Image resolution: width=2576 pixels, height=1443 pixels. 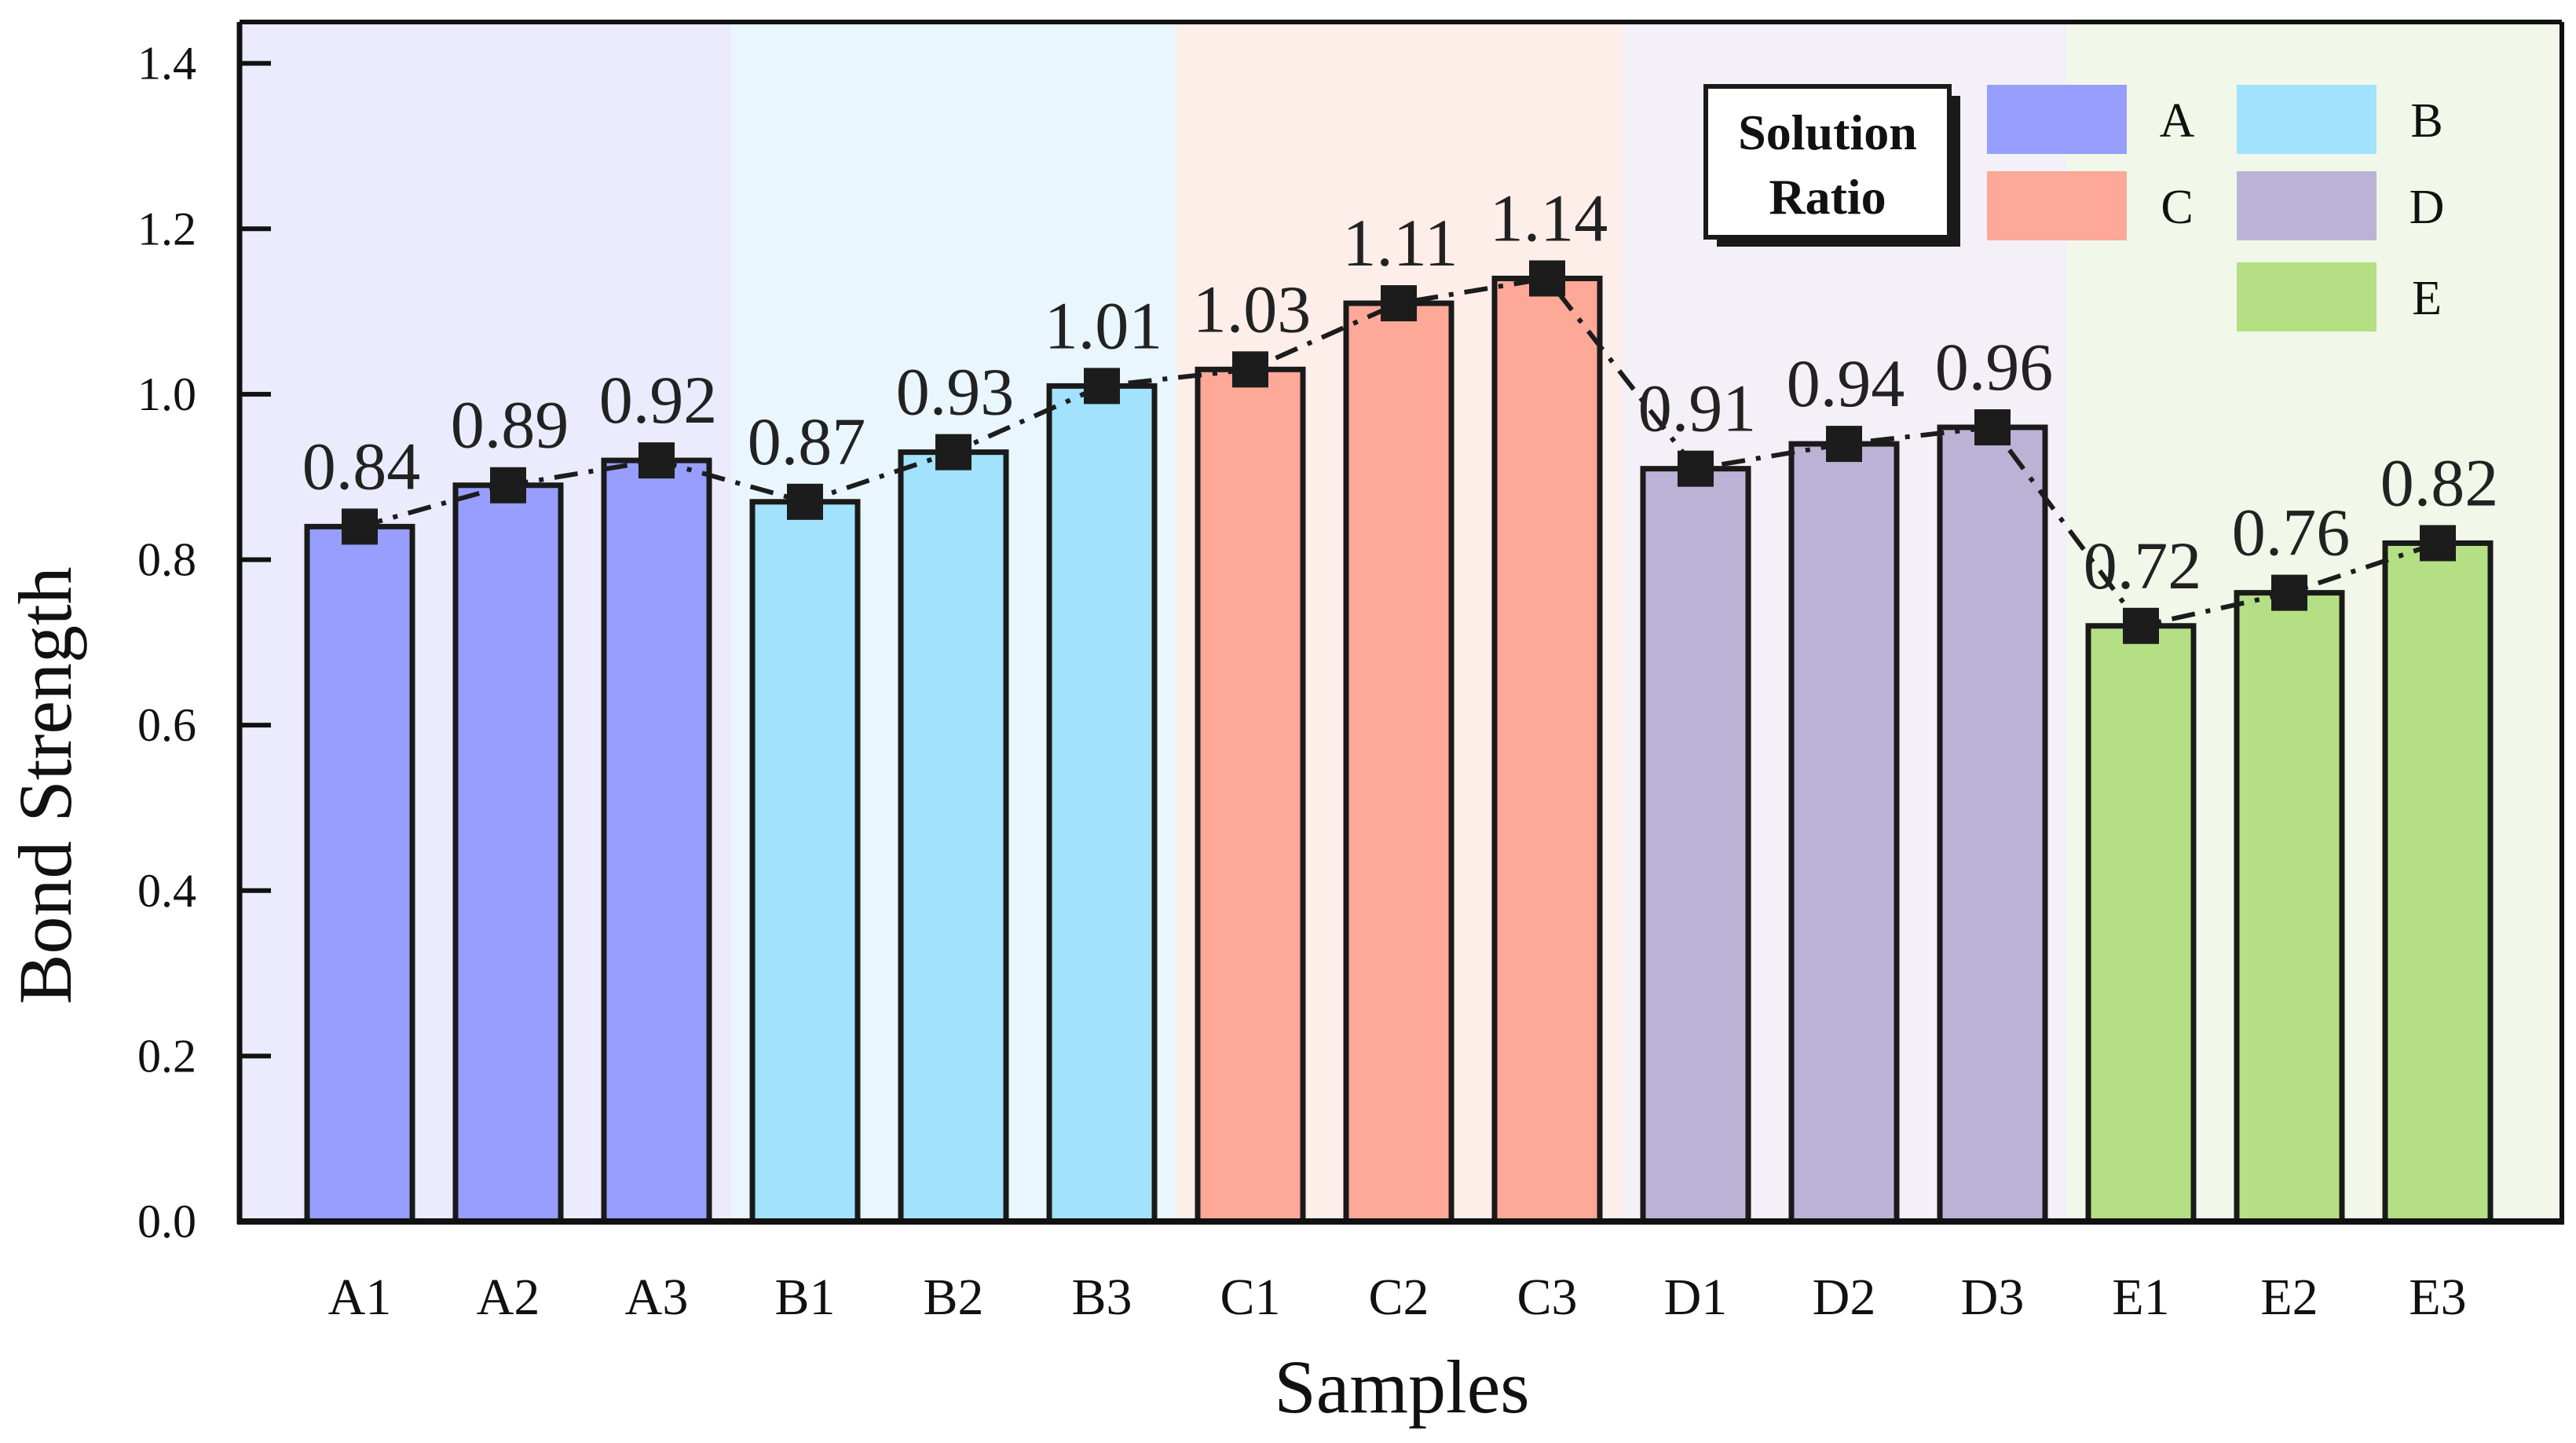 What do you see at coordinates (1993, 1297) in the screenshot?
I see `x-tick-label-d3: D3` at bounding box center [1993, 1297].